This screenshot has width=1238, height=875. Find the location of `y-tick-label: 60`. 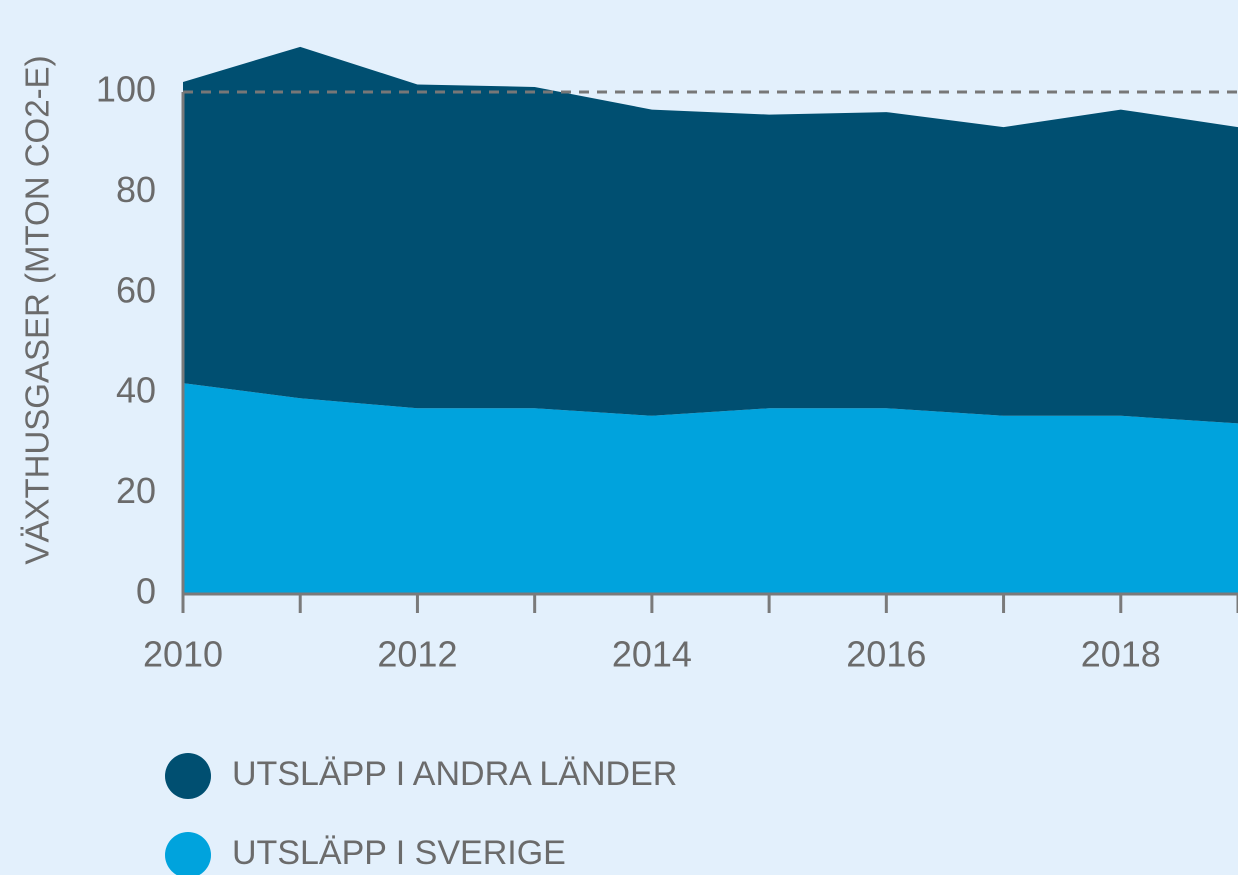

y-tick-label: 60 is located at coordinates (136, 289).